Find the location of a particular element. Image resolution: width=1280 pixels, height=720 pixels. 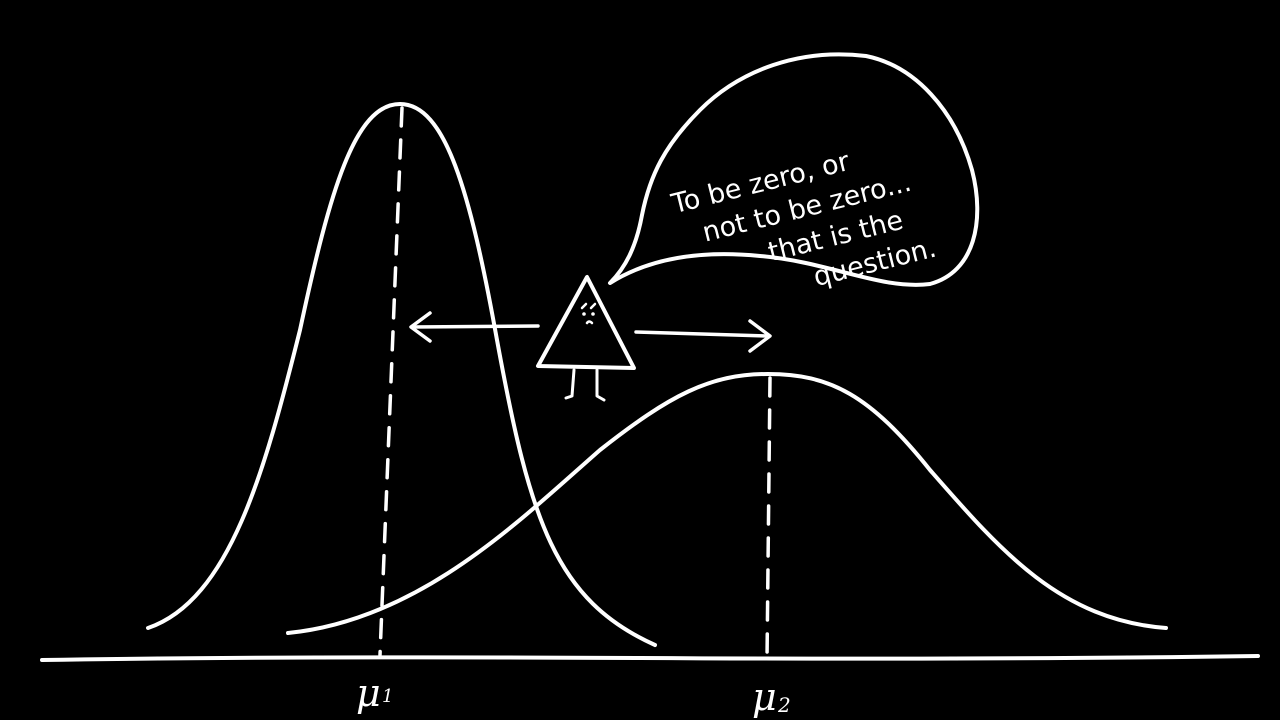

speech-bubble is located at coordinates (794, 169).